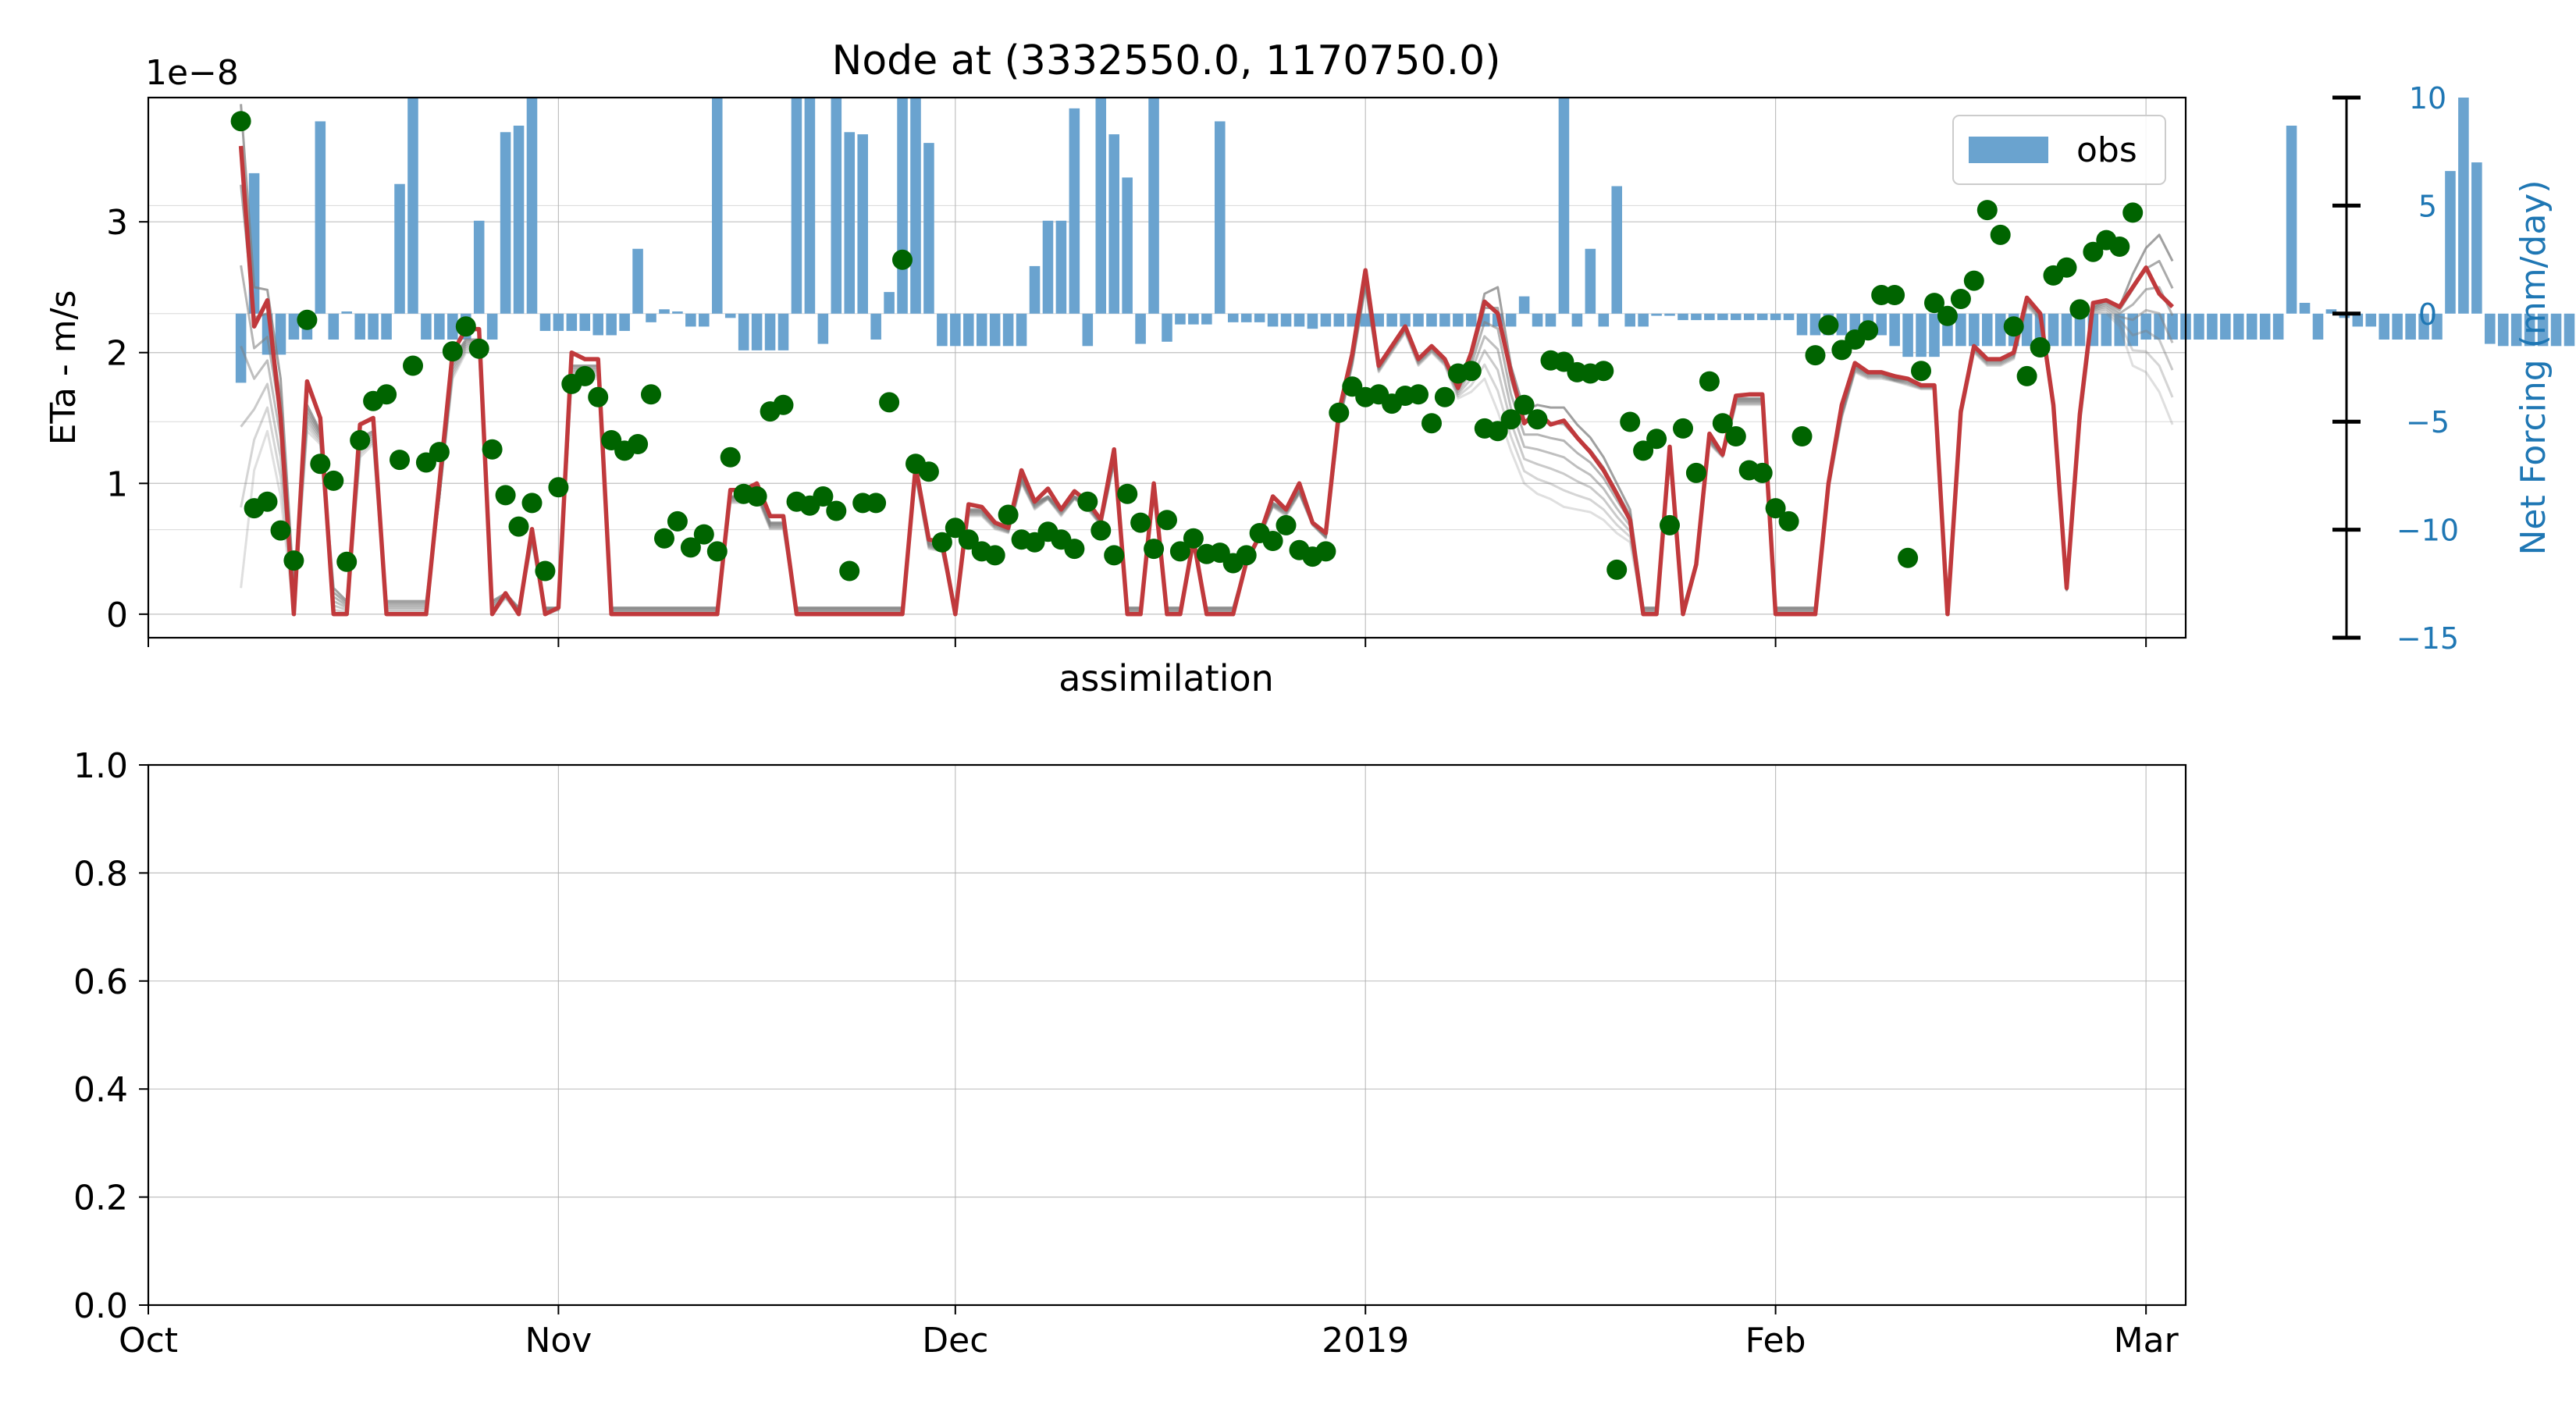 This screenshot has height=1405, width=2576. I want to click on bottom-y-tick-label: 0.0, so click(100, 1306).